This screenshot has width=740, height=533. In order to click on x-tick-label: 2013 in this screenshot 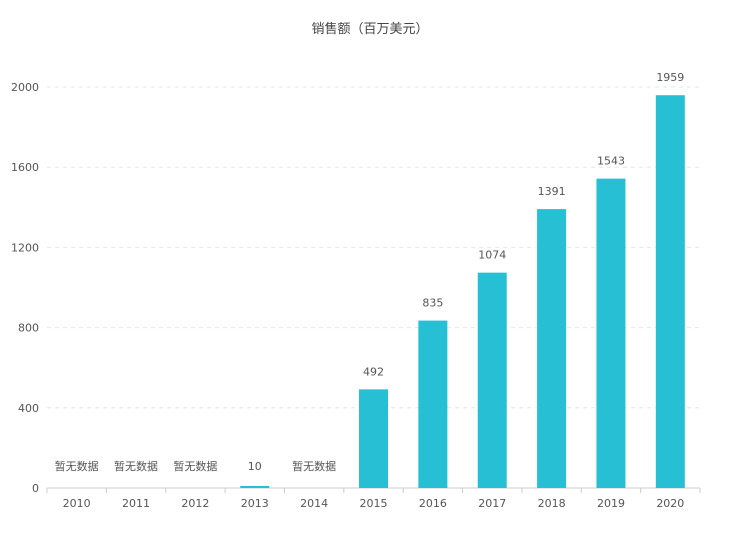, I will do `click(255, 503)`.